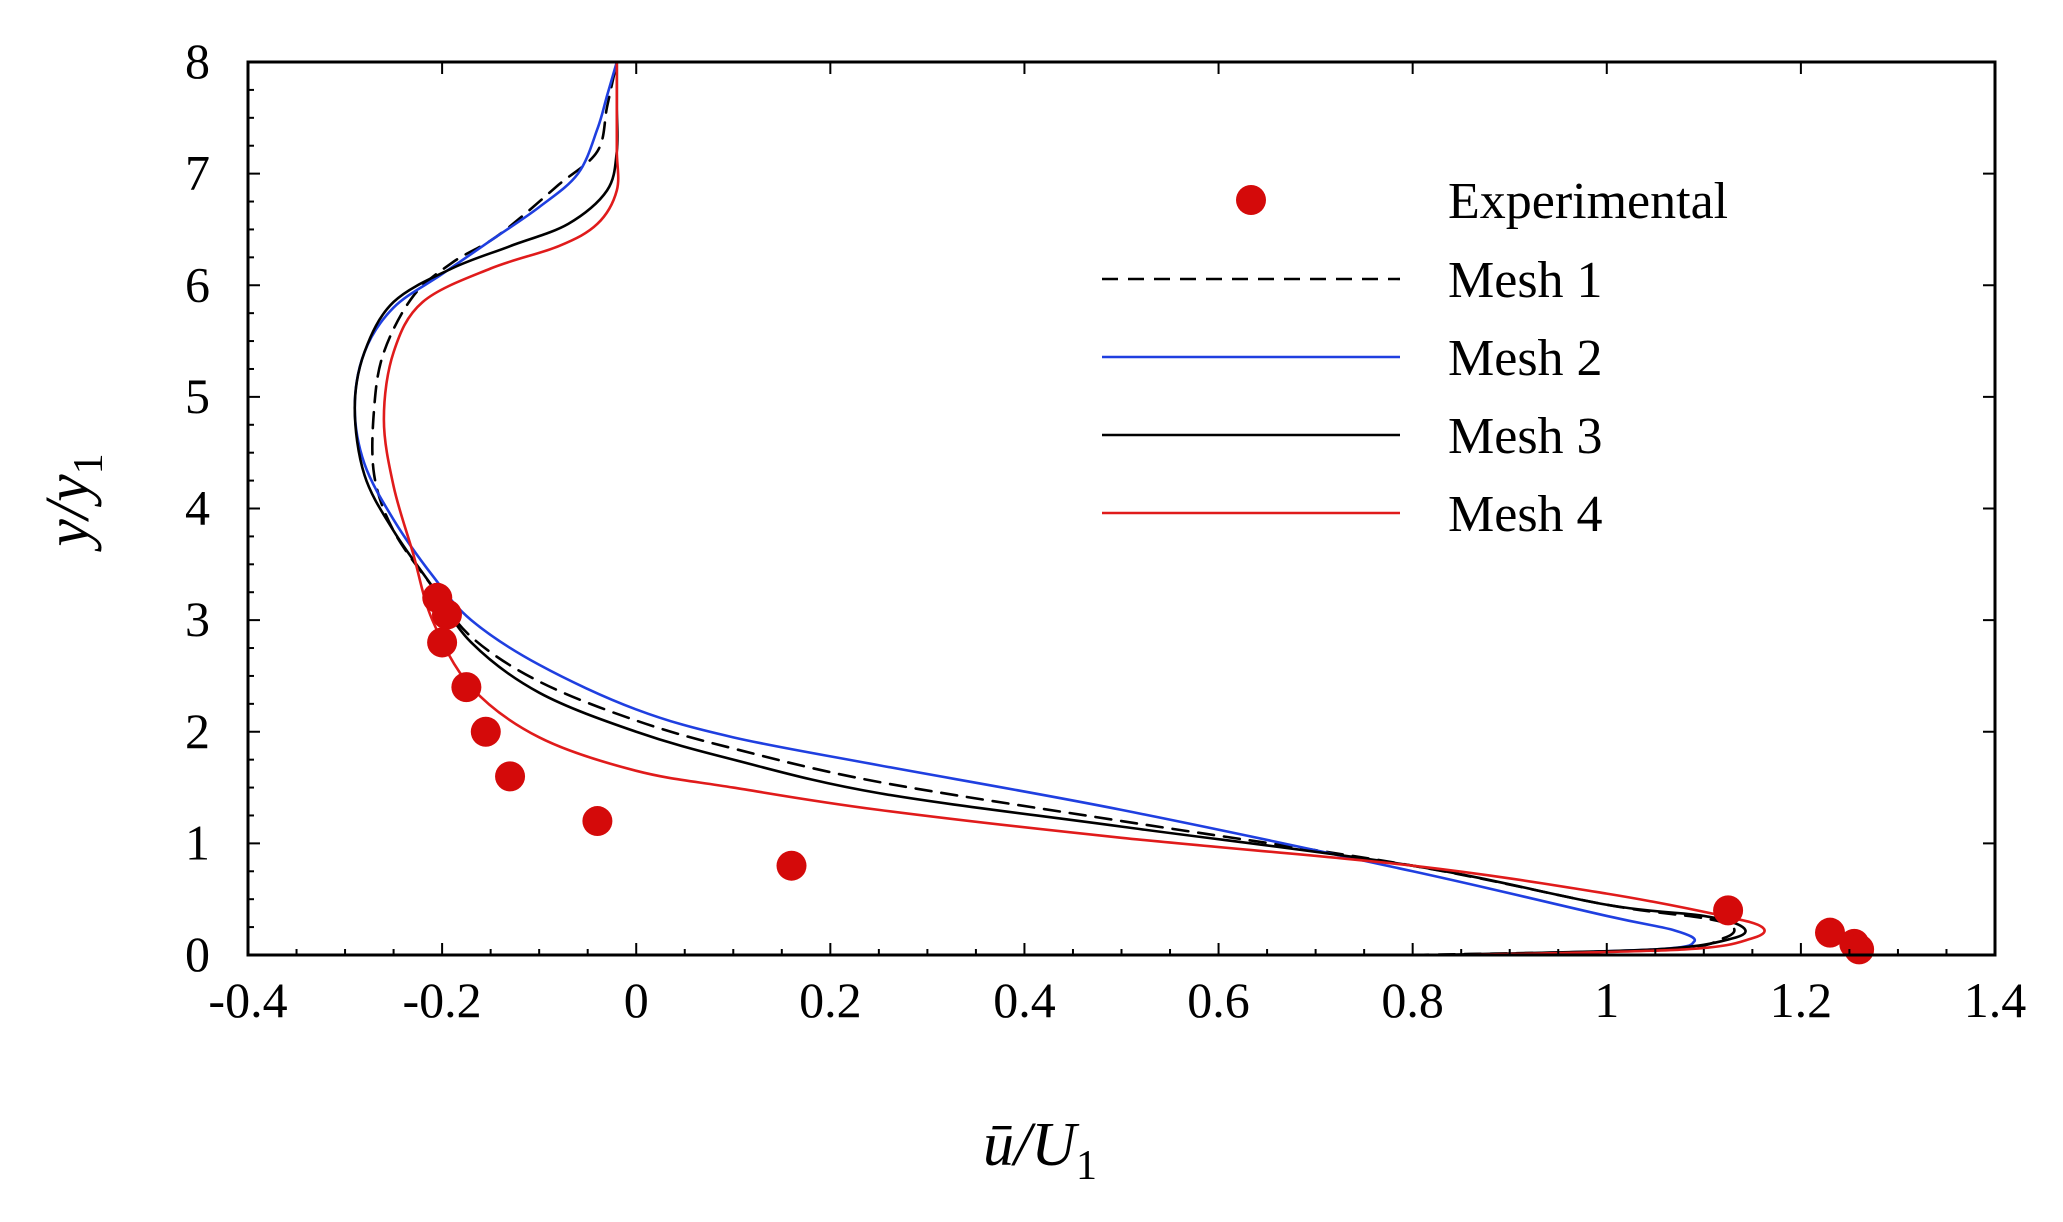 The width and height of the screenshot is (2063, 1222). I want to click on x-tick-label: 0.8, so click(1412, 1000).